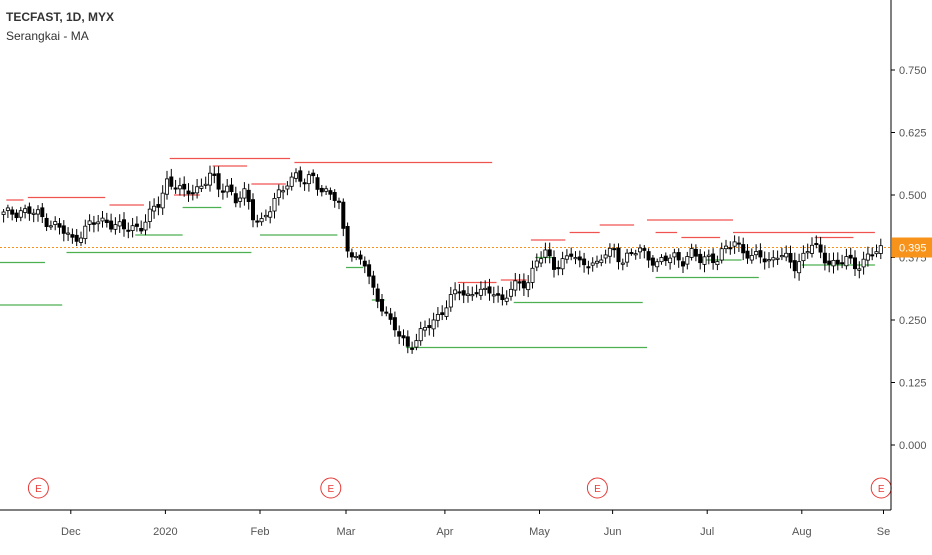  Describe the element at coordinates (71, 532) in the screenshot. I see `time-axis-label: Dec` at that location.